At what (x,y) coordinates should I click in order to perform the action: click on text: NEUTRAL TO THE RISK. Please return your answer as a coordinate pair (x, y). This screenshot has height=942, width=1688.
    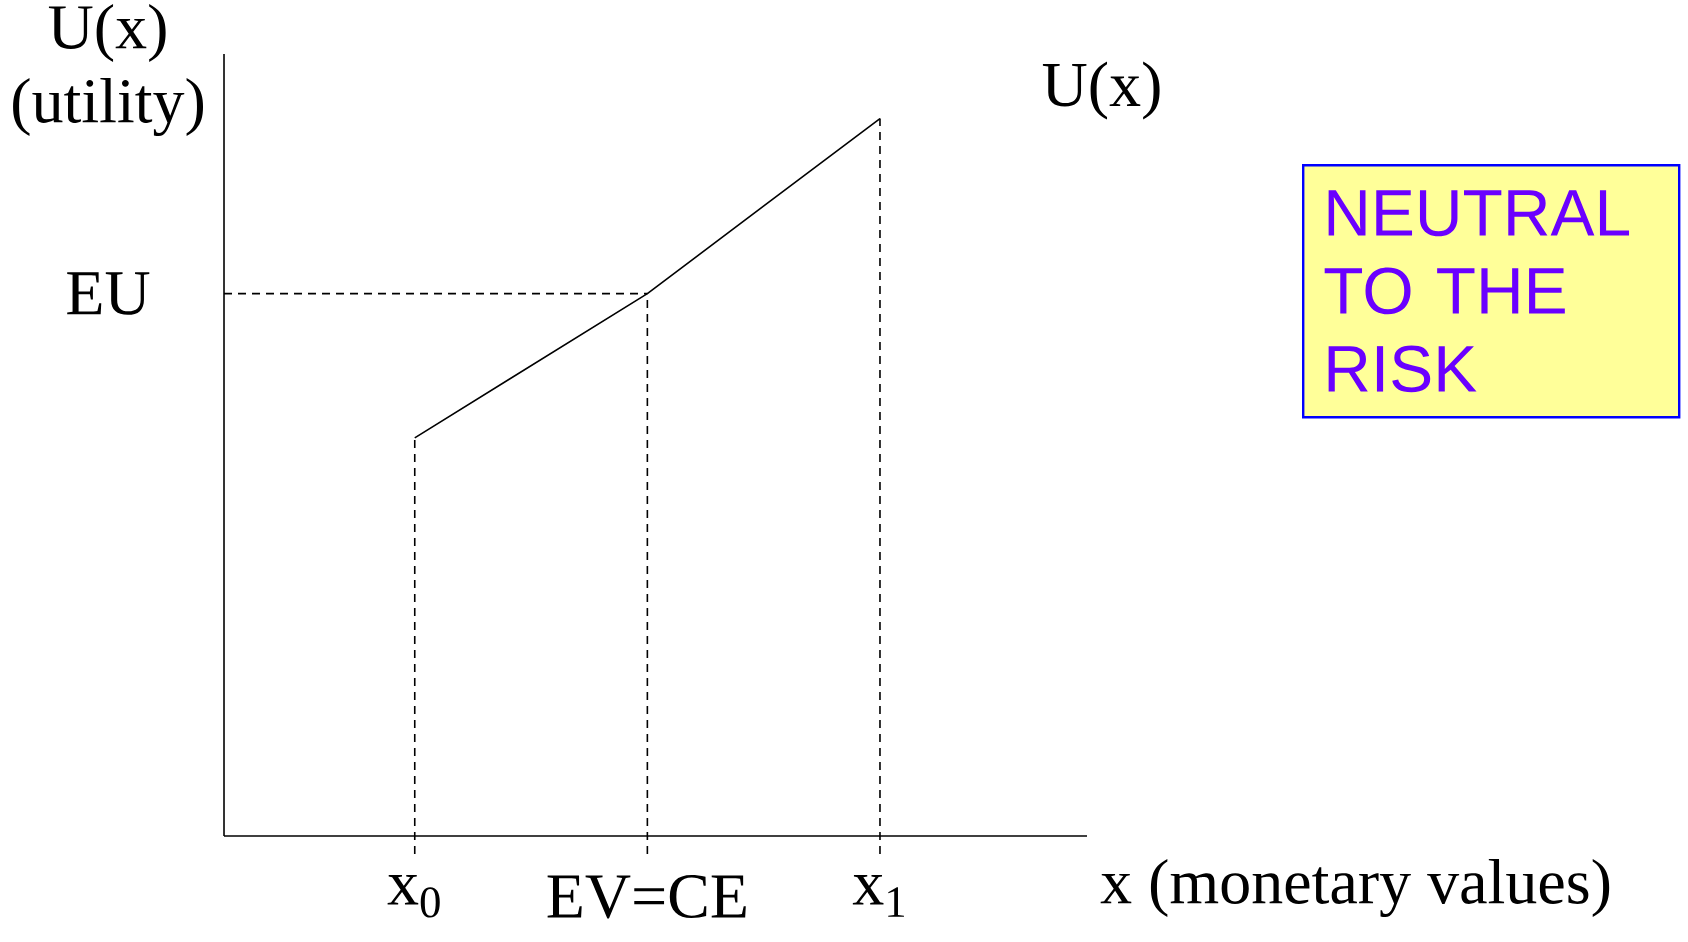
    Looking at the image, I should click on (1477, 291).